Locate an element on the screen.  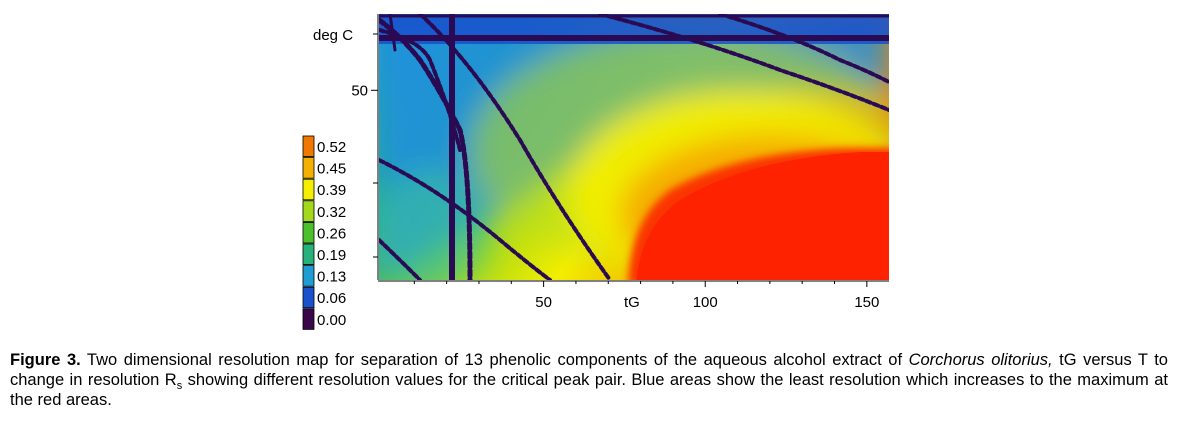
x-tick-label: 50 is located at coordinates (543, 302).